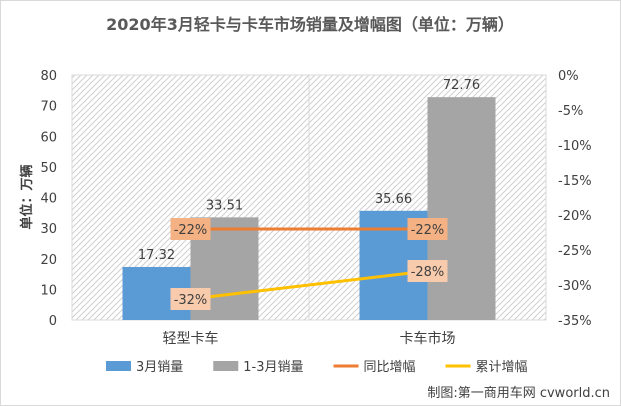 The width and height of the screenshot is (621, 406). I want to click on y2-tick-label: -20%, so click(575, 216).